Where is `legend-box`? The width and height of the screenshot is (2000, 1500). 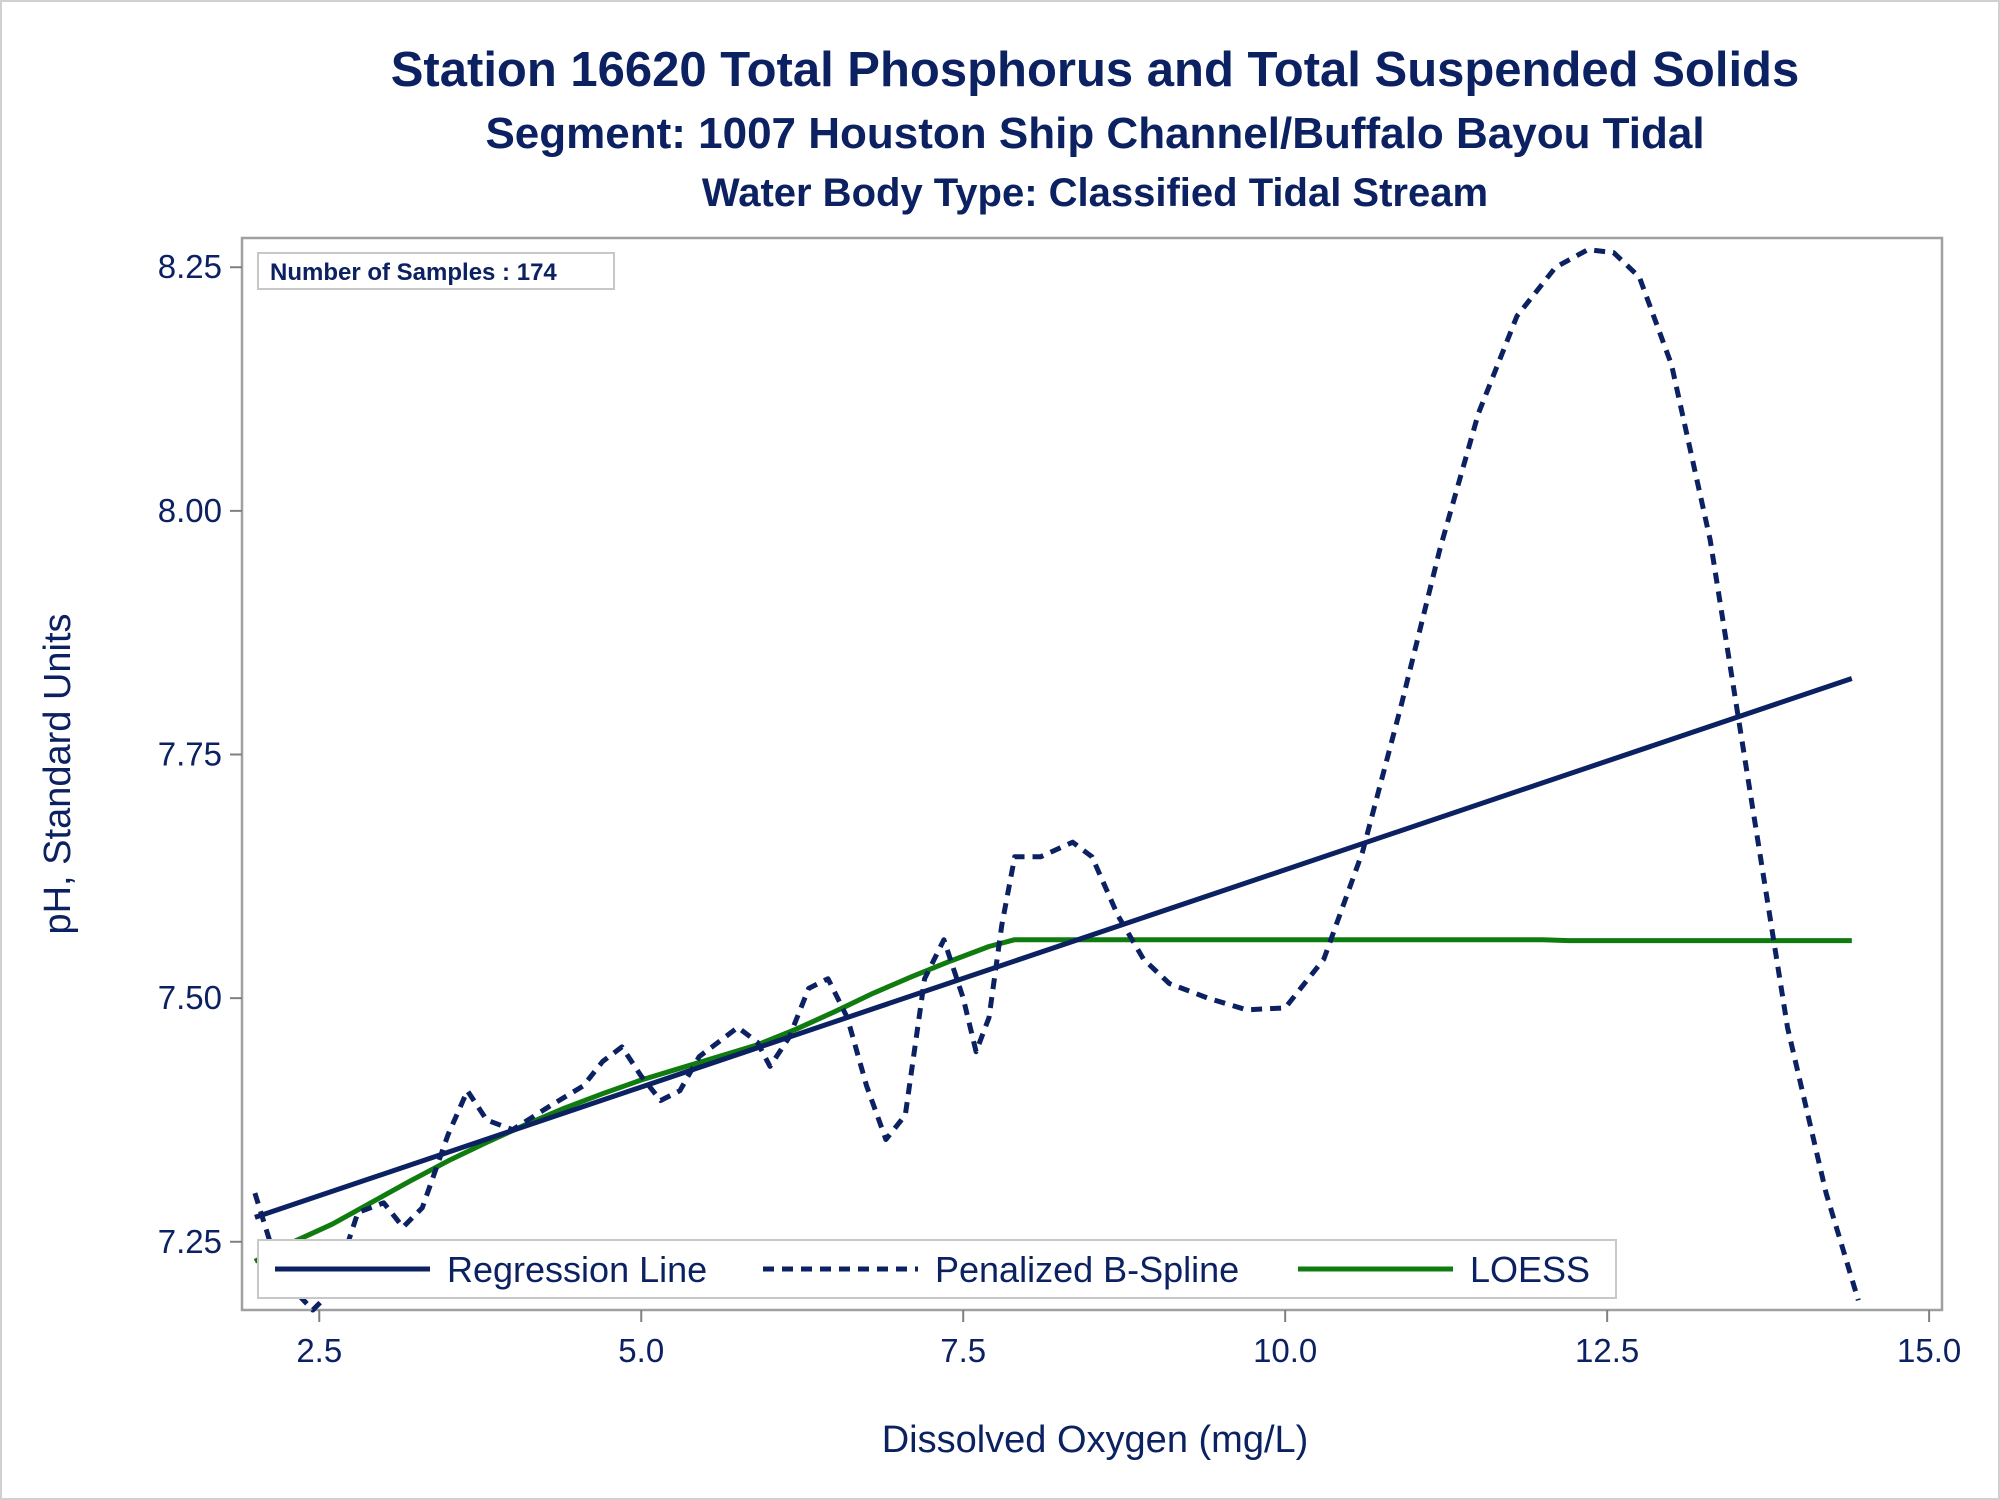
legend-box is located at coordinates (937, 1269).